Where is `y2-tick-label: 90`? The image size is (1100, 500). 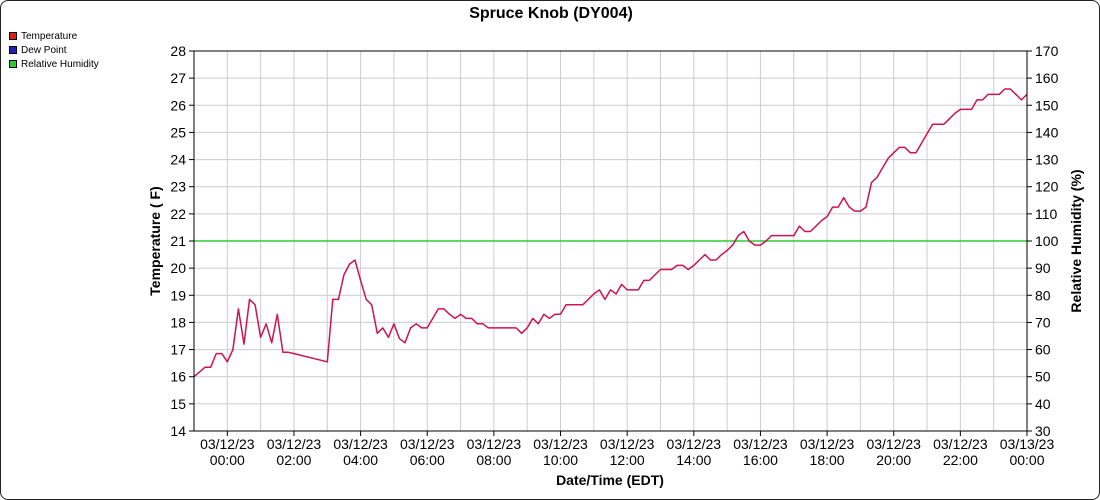
y2-tick-label: 90 is located at coordinates (1043, 268).